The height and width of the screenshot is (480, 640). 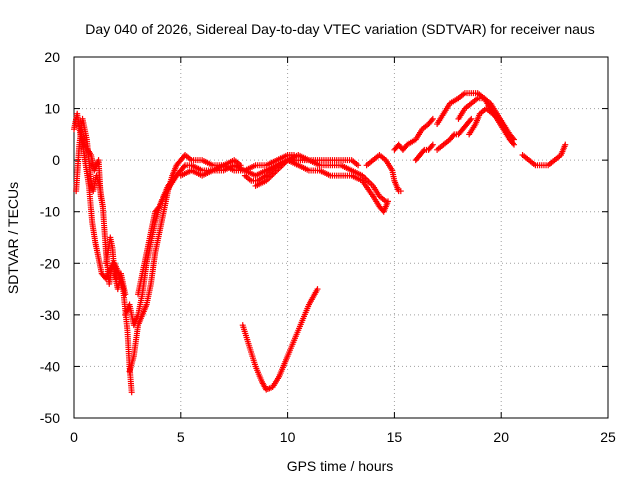 I want to click on x-tick-label: 15, so click(x=395, y=437).